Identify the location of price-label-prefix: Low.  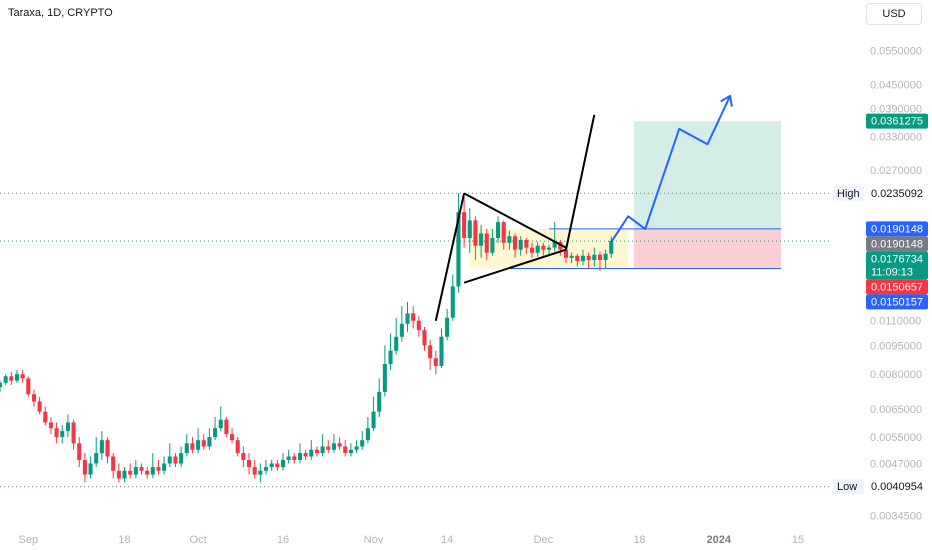
(847, 487).